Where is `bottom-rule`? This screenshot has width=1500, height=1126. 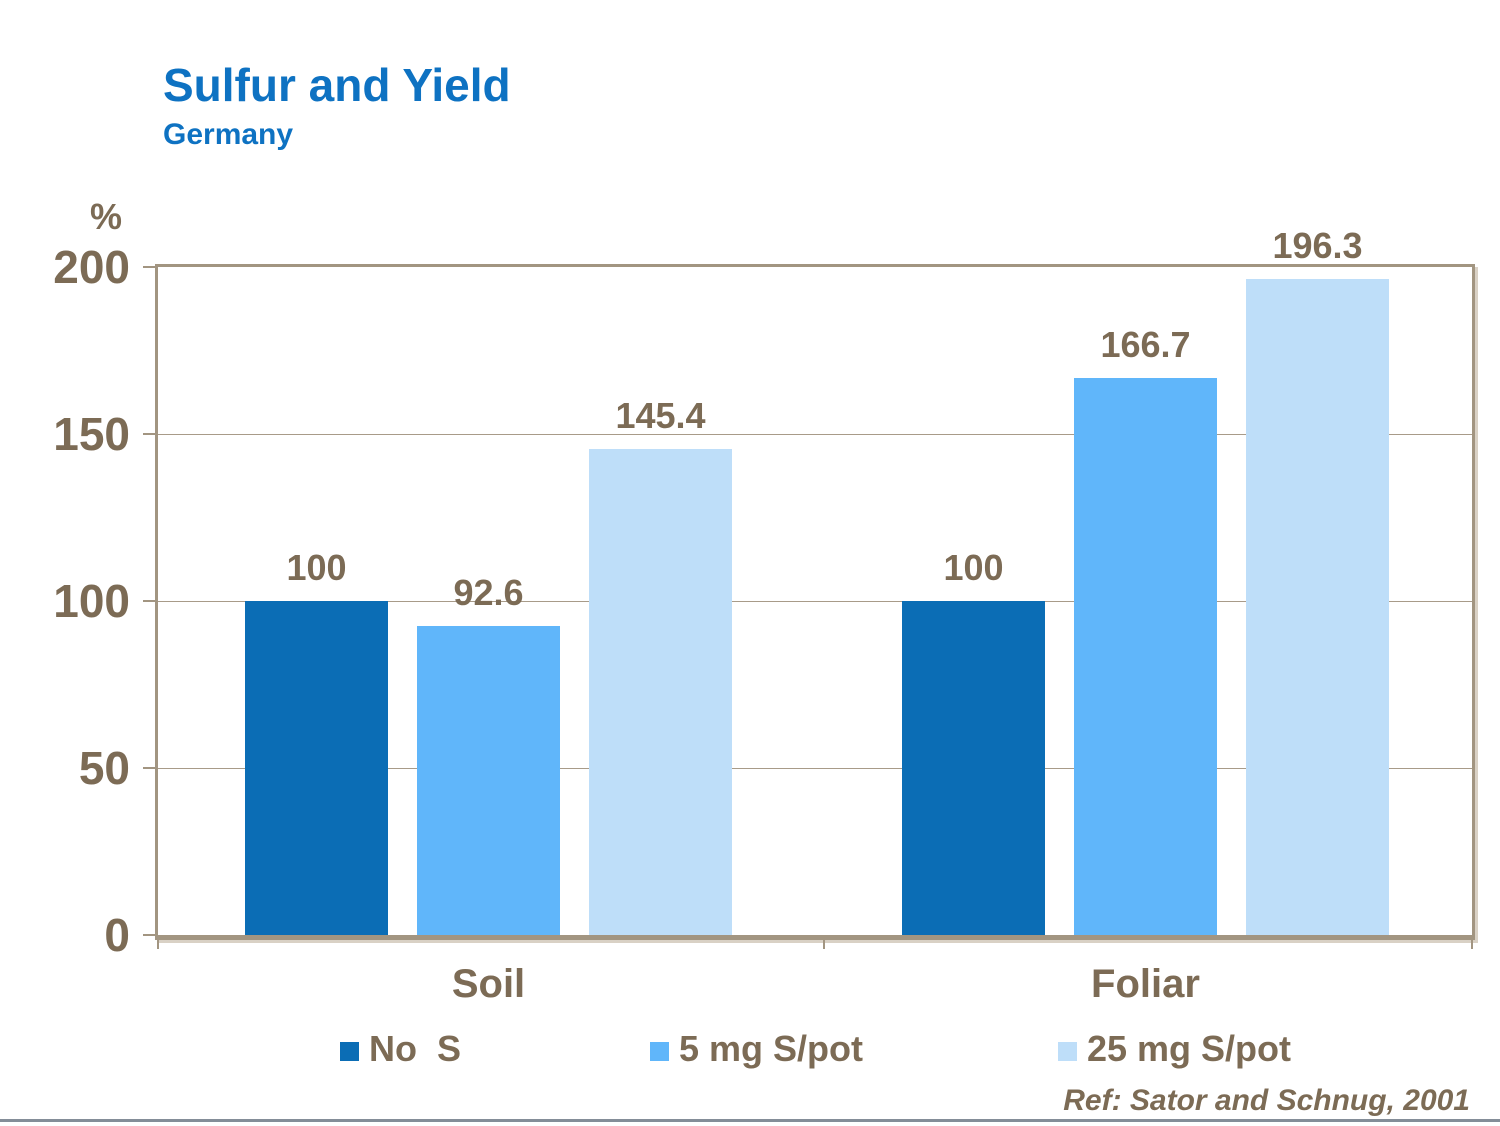
bottom-rule is located at coordinates (750, 1120).